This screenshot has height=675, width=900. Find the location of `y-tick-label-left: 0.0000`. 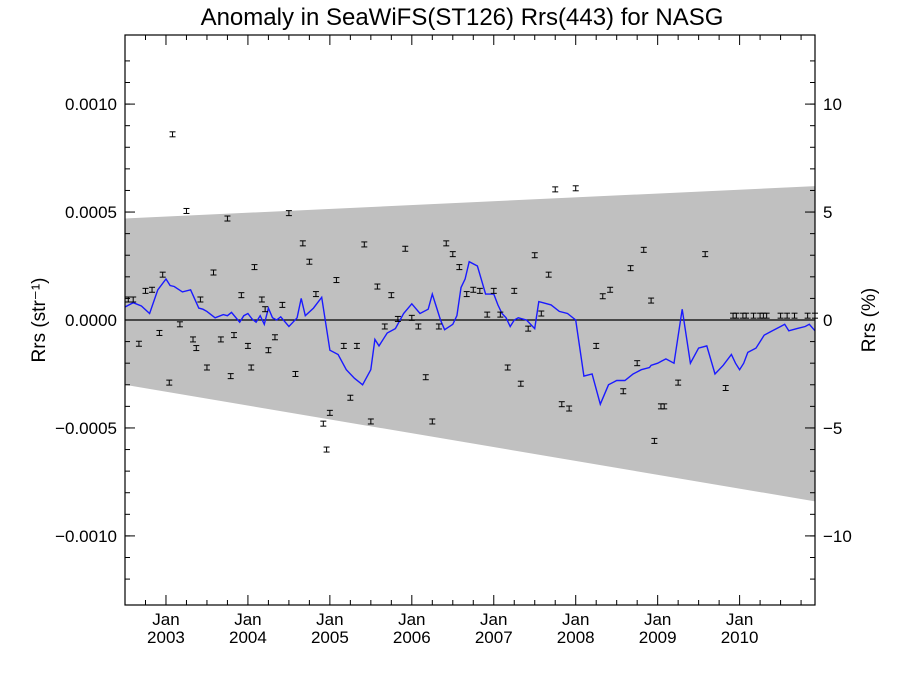

y-tick-label-left: 0.0000 is located at coordinates (91, 320).